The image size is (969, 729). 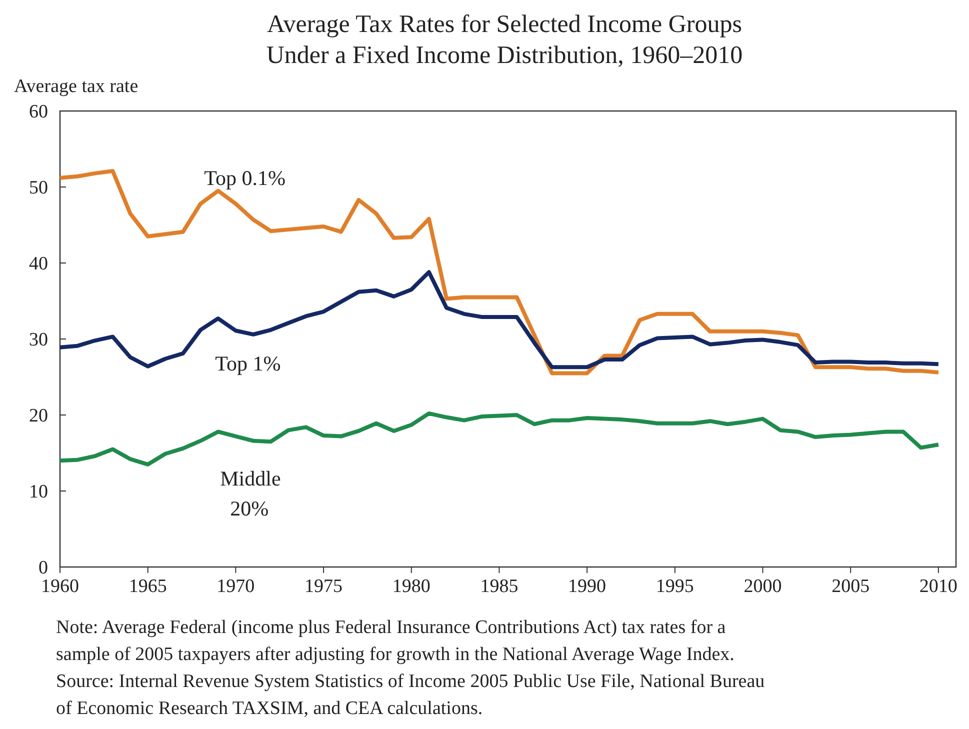 I want to click on x-tick-label: 1985, so click(x=499, y=586).